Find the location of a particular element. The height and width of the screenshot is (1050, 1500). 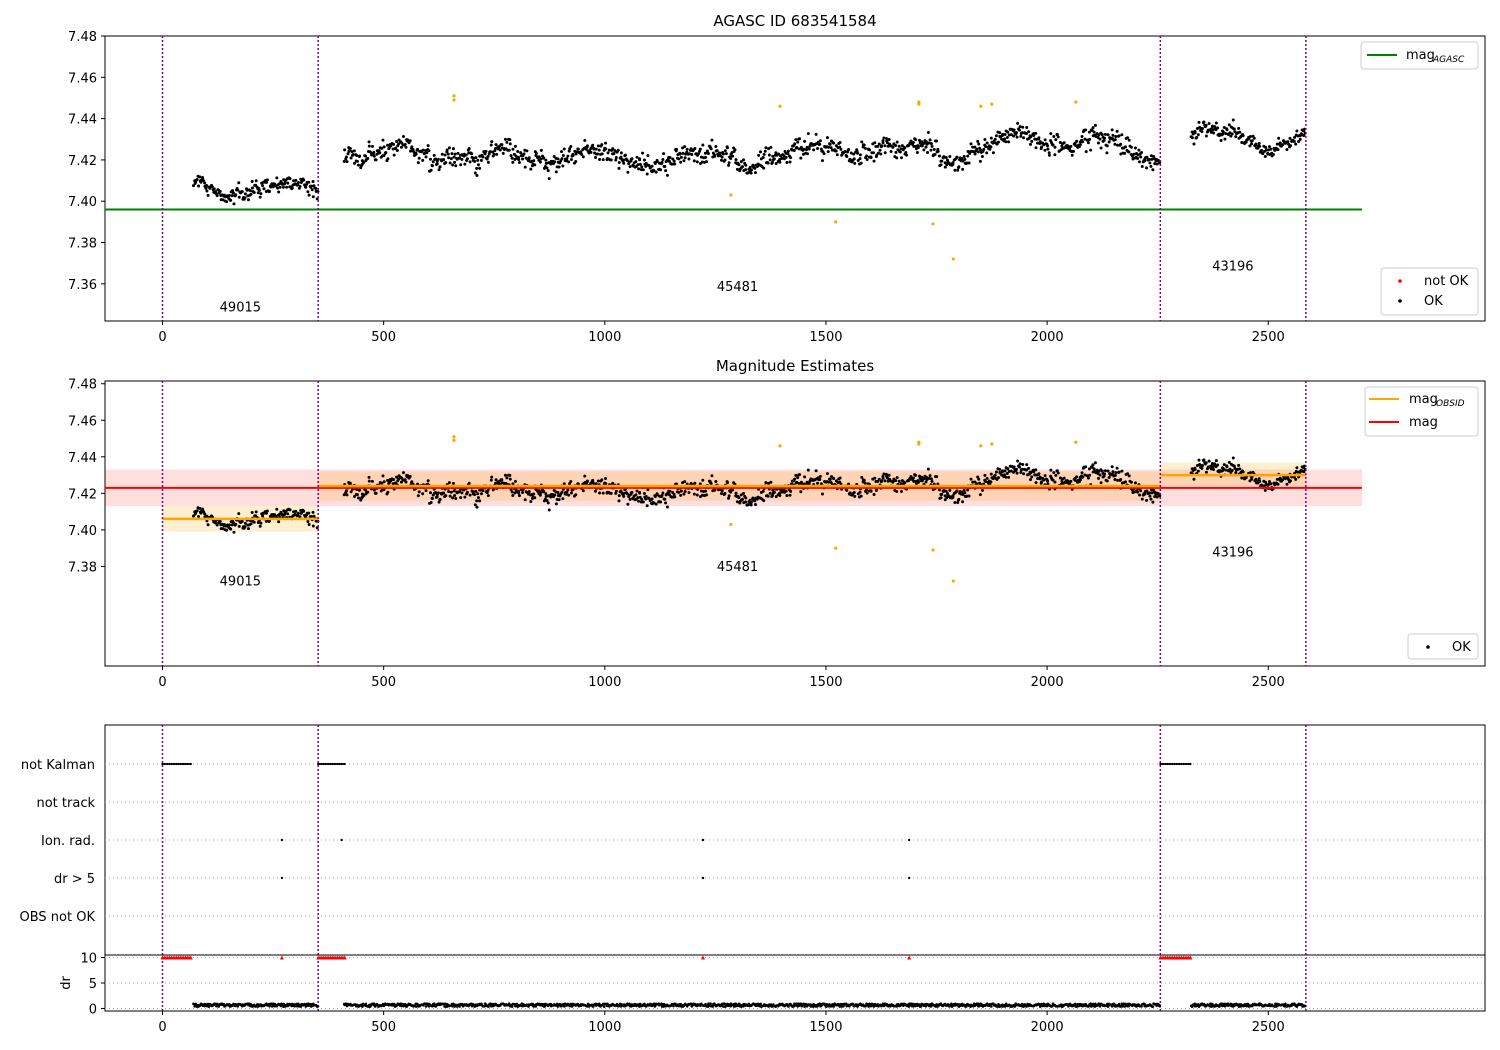

legend-agasc-label: mag is located at coordinates (1420, 55).